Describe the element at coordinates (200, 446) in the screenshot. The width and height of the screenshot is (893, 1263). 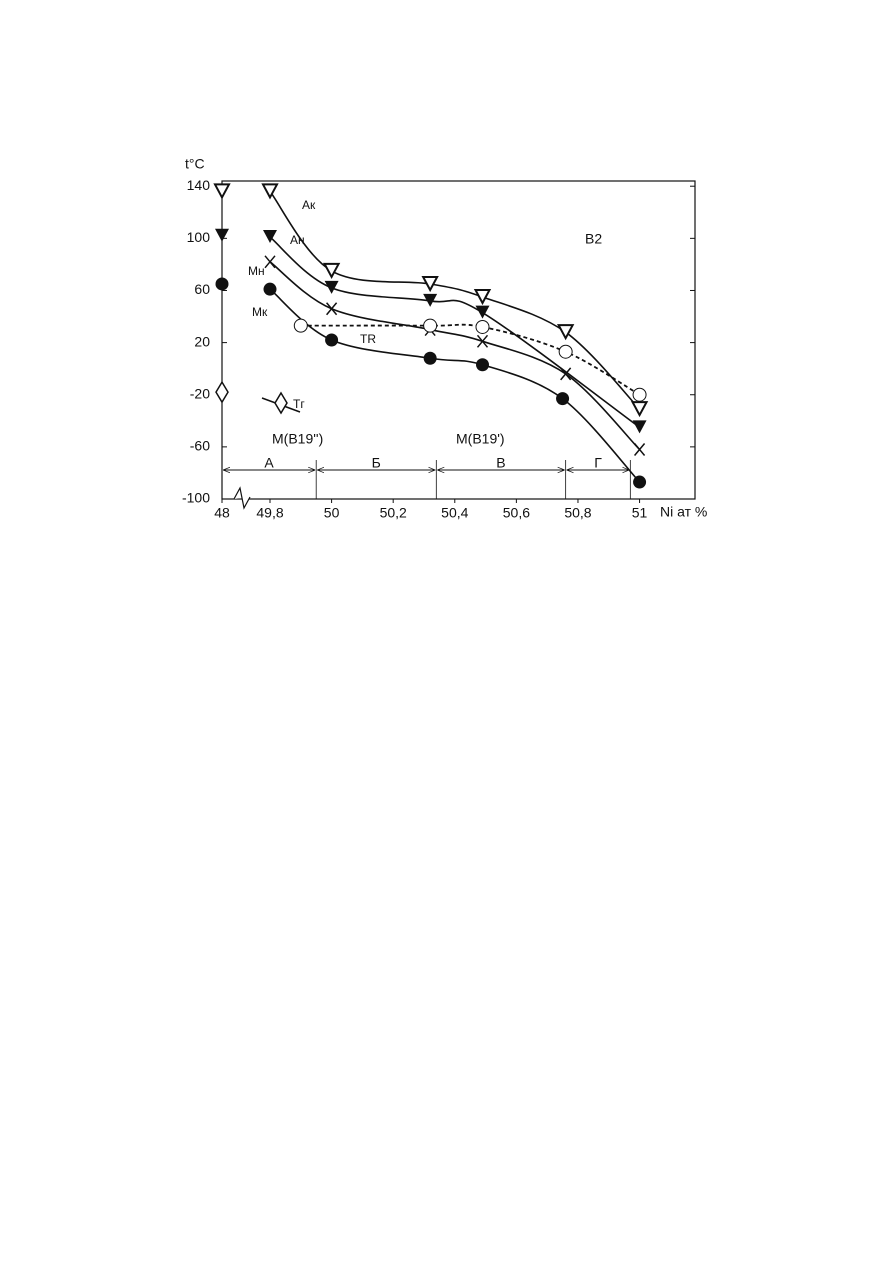
I see `y-tick-label: -60` at that location.